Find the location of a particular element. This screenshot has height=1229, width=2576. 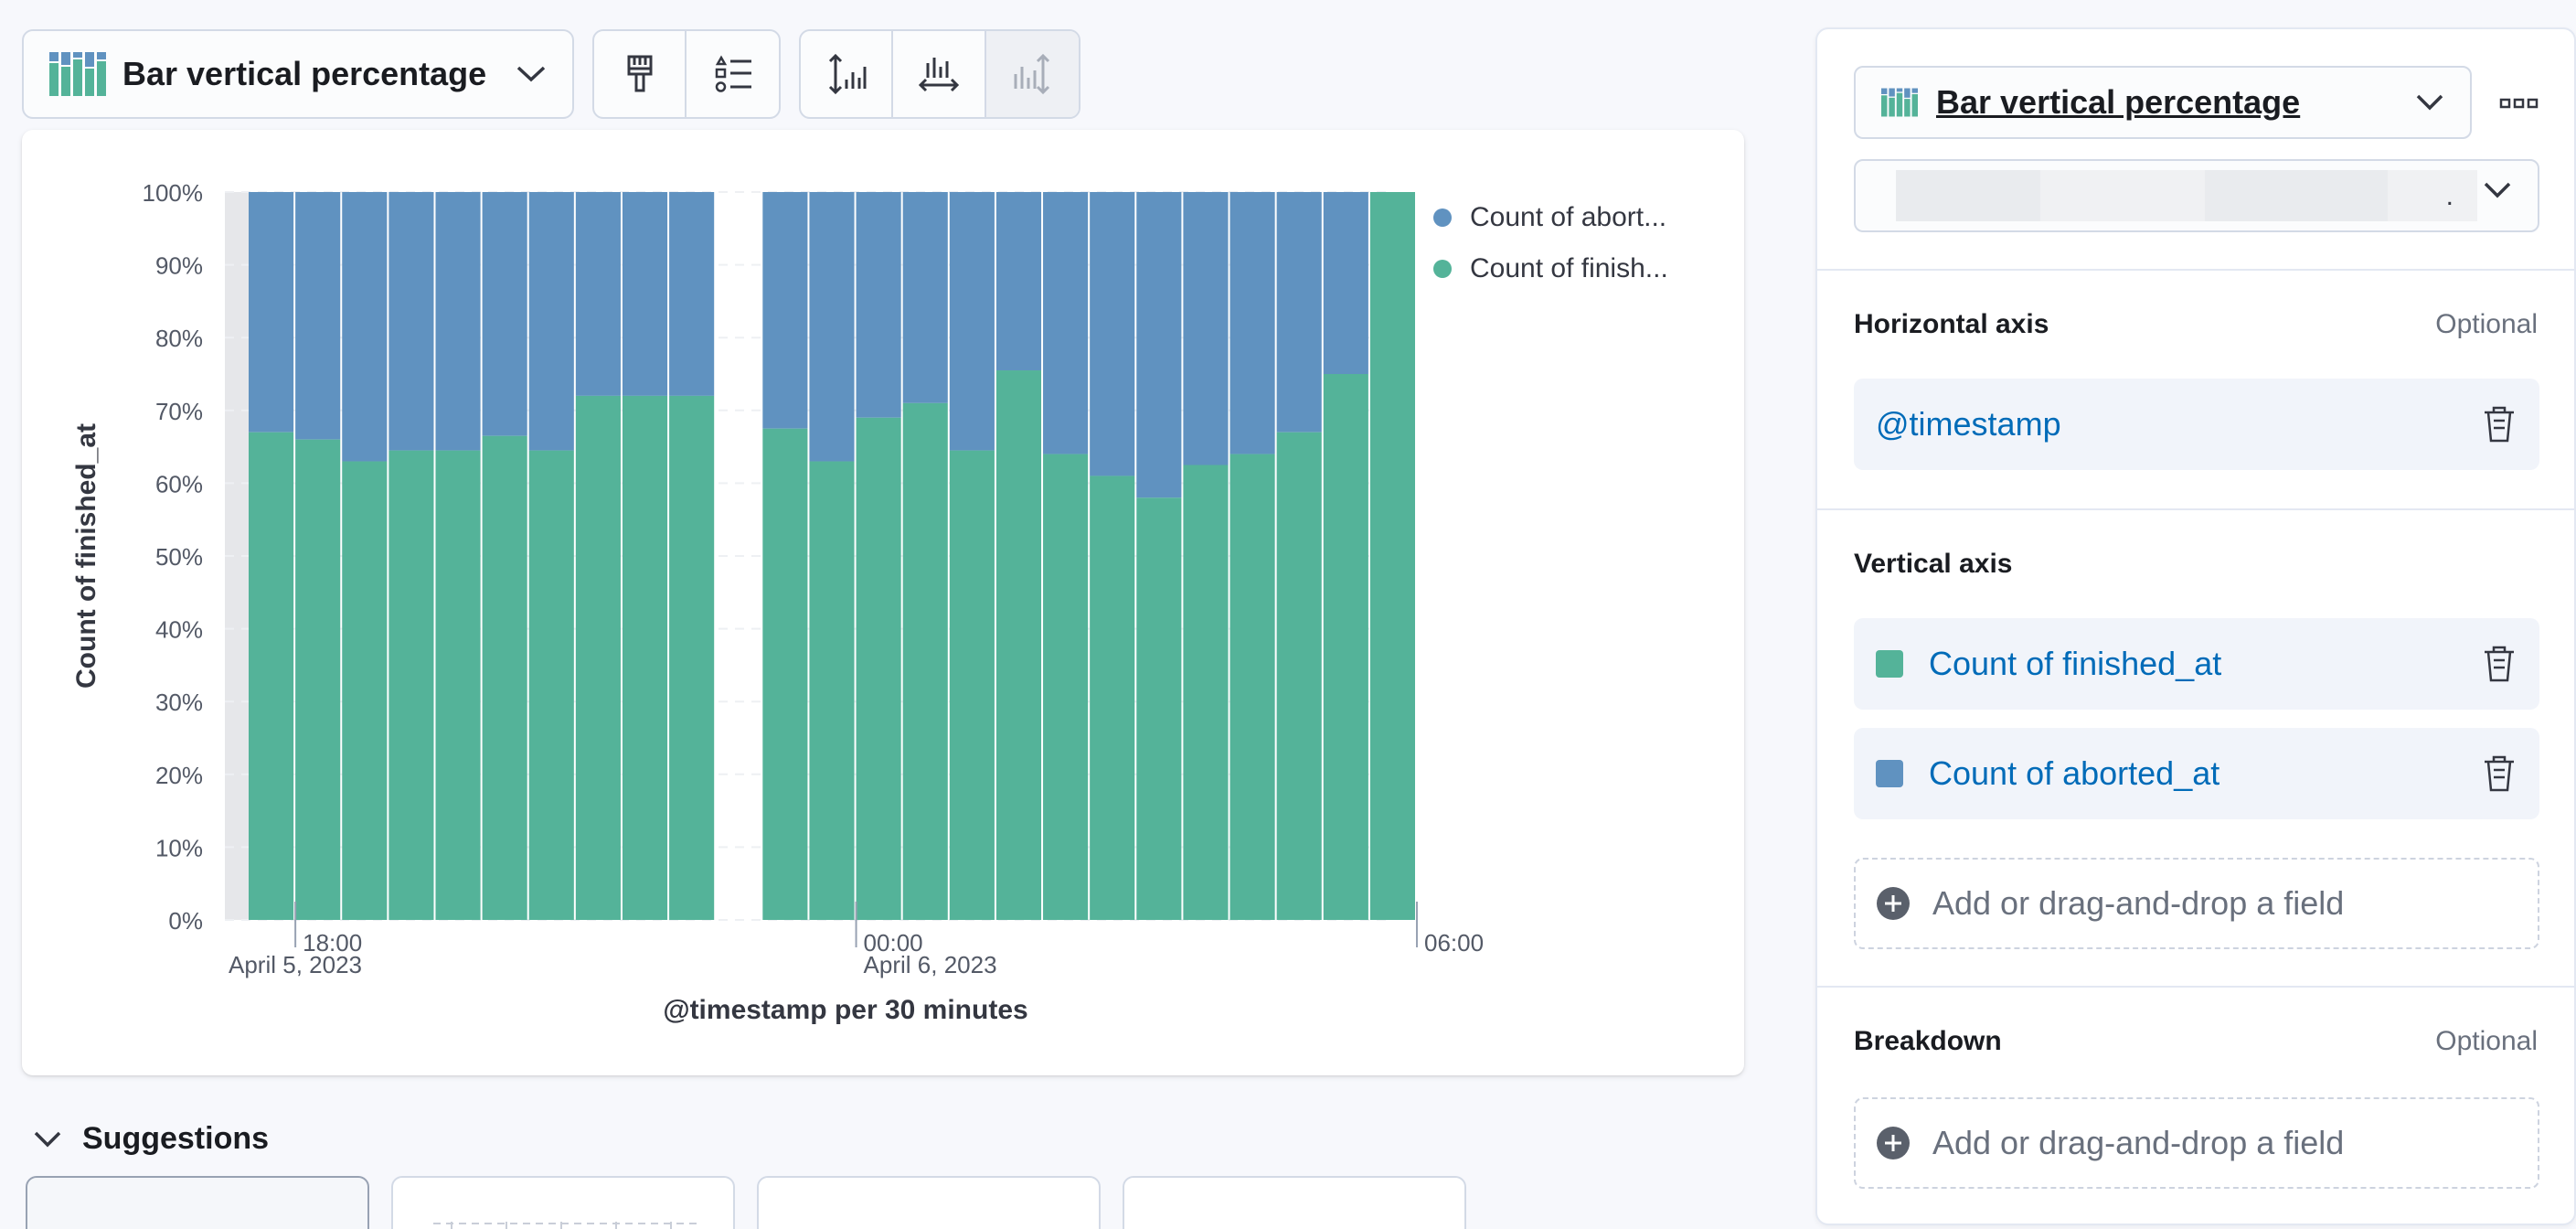

suggestions-toggle: Suggestions is located at coordinates (151, 1139).